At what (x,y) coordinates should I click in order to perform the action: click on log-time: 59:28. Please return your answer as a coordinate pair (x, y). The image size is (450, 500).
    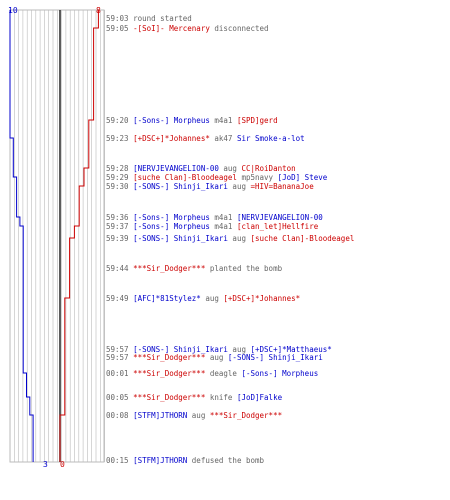
    Looking at the image, I should click on (120, 168).